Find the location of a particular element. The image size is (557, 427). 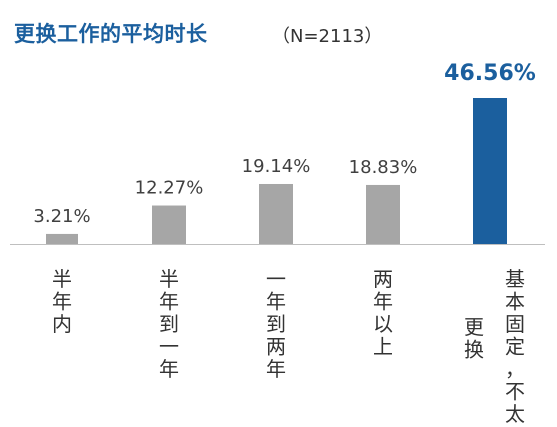

value-label-3: 19.14% is located at coordinates (276, 166).